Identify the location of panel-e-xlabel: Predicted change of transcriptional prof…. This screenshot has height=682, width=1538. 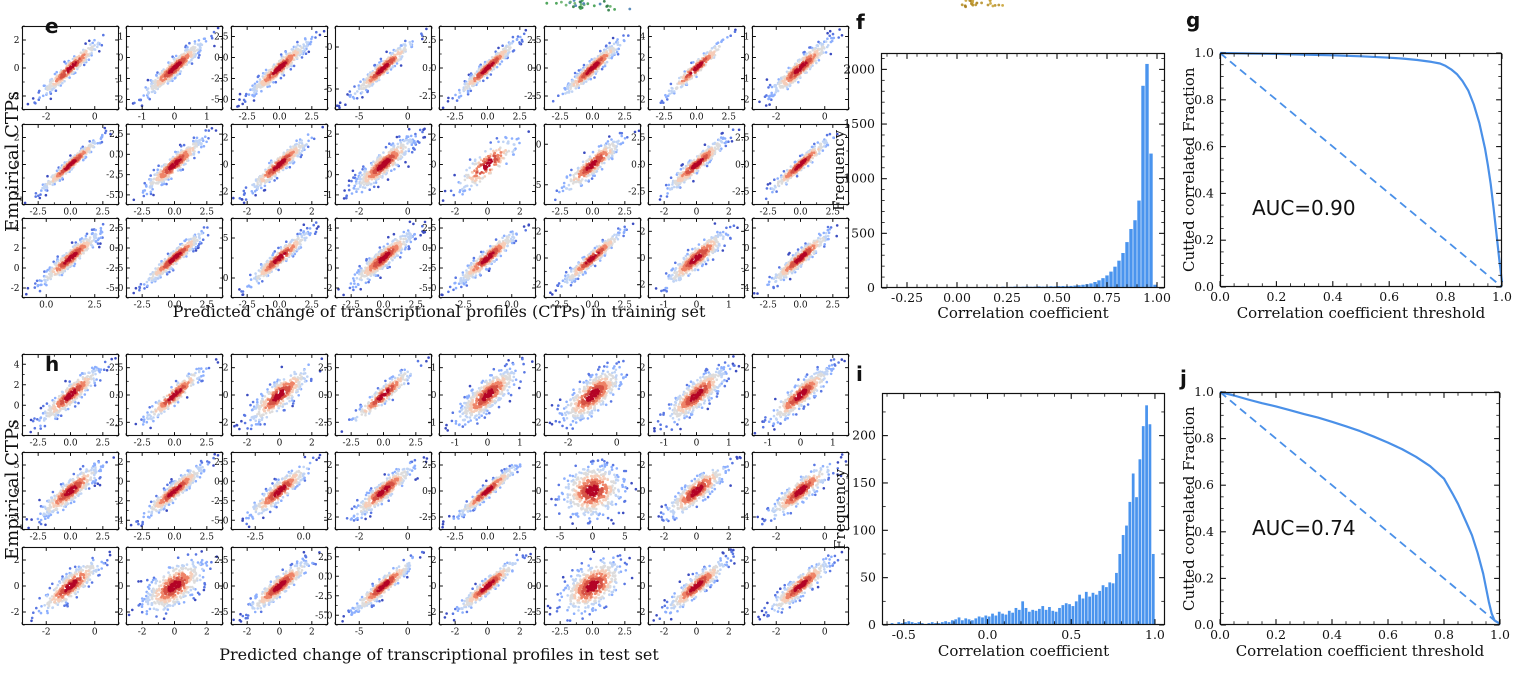
(439, 311).